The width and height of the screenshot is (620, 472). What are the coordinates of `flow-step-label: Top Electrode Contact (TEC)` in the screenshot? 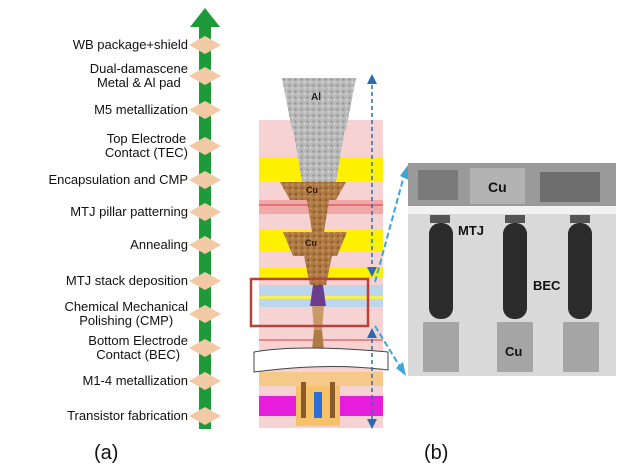 It's located at (146, 146).